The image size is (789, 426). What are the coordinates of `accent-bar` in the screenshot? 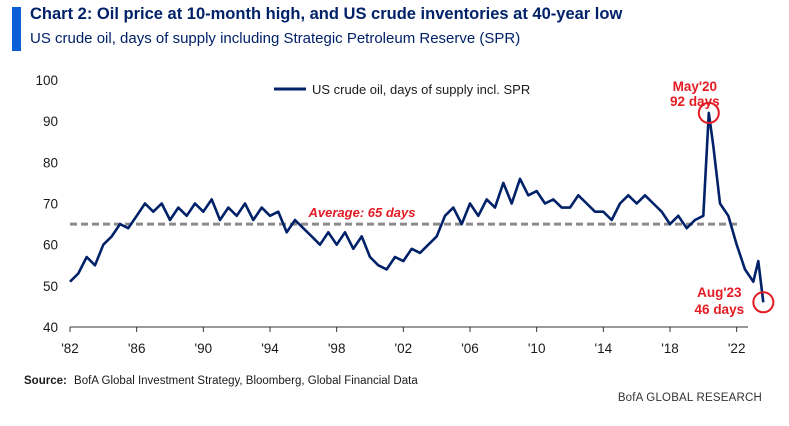 It's located at (16, 29).